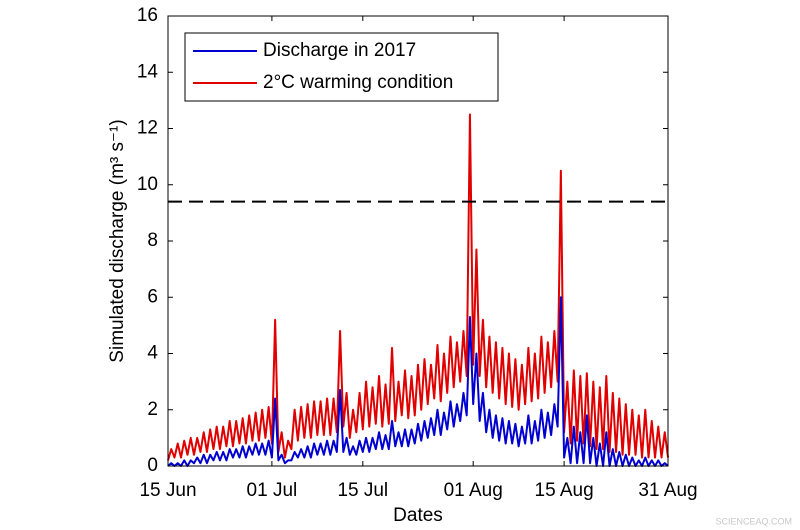  Describe the element at coordinates (362, 490) in the screenshot. I see `x-tick-label: 15 Jul` at that location.